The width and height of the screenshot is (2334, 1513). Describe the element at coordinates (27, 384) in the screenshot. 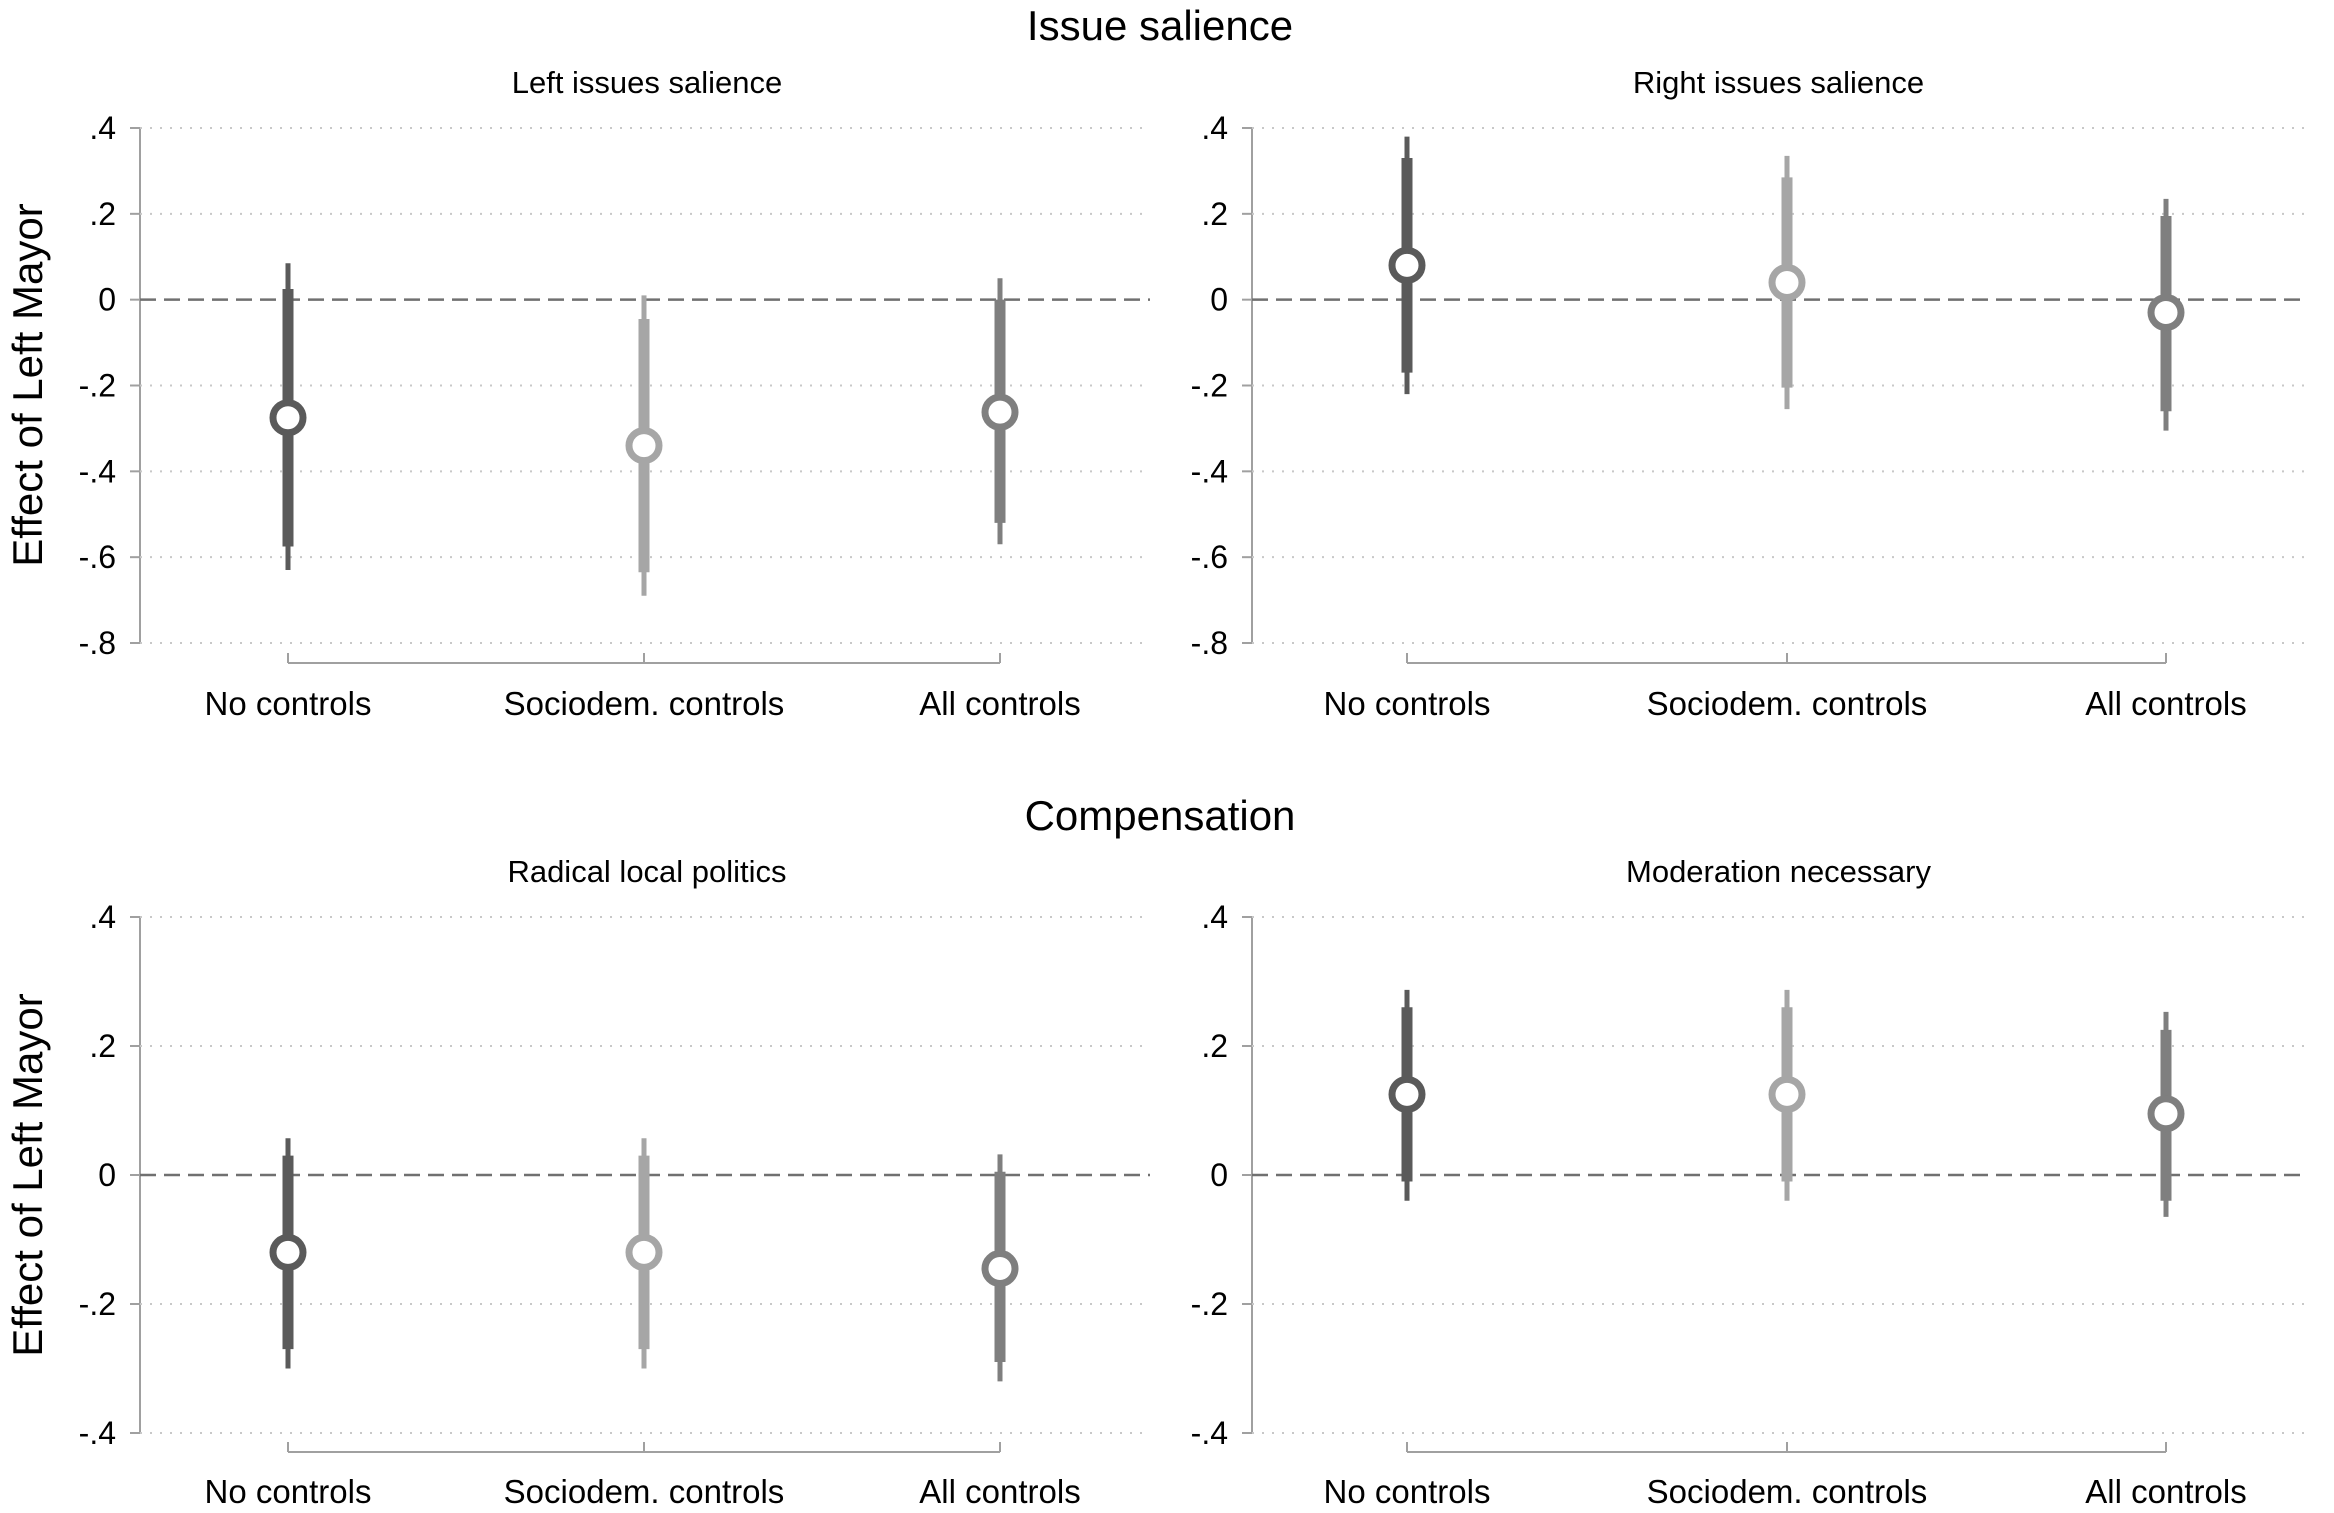

I see `y-axis-label-top: Effect of Left Mayor` at that location.